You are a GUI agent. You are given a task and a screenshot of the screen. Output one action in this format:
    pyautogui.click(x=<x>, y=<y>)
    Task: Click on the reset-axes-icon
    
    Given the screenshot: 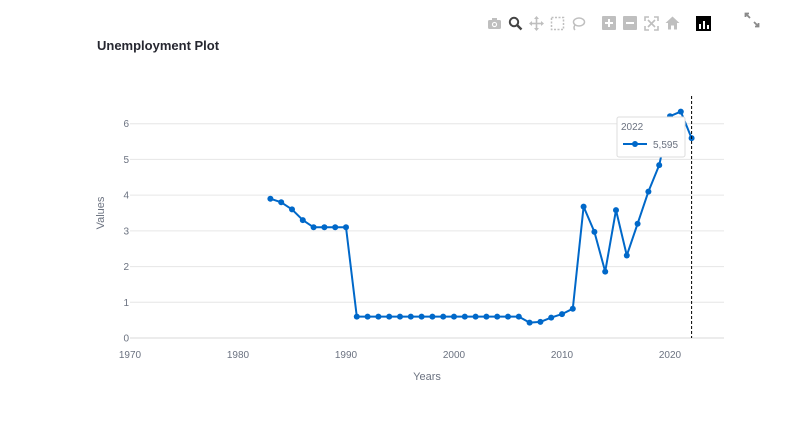 What is the action you would take?
    pyautogui.click(x=672, y=23)
    